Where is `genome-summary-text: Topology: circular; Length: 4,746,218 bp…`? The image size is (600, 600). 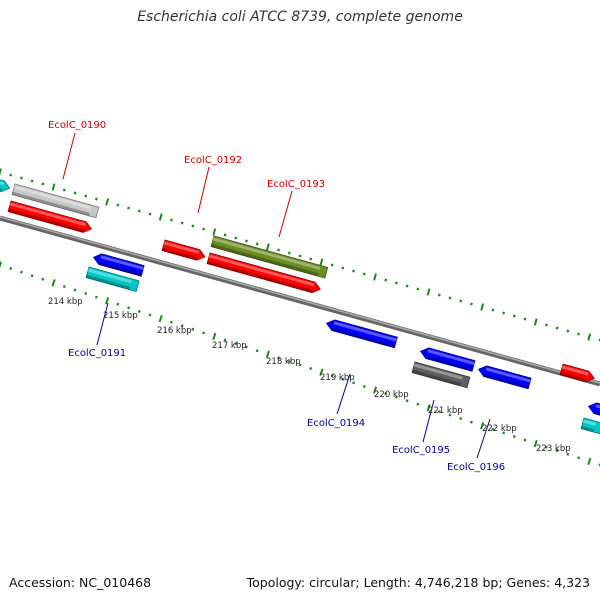
genome-summary-text: Topology: circular; Length: 4,746,218 bp… is located at coordinates (418, 582).